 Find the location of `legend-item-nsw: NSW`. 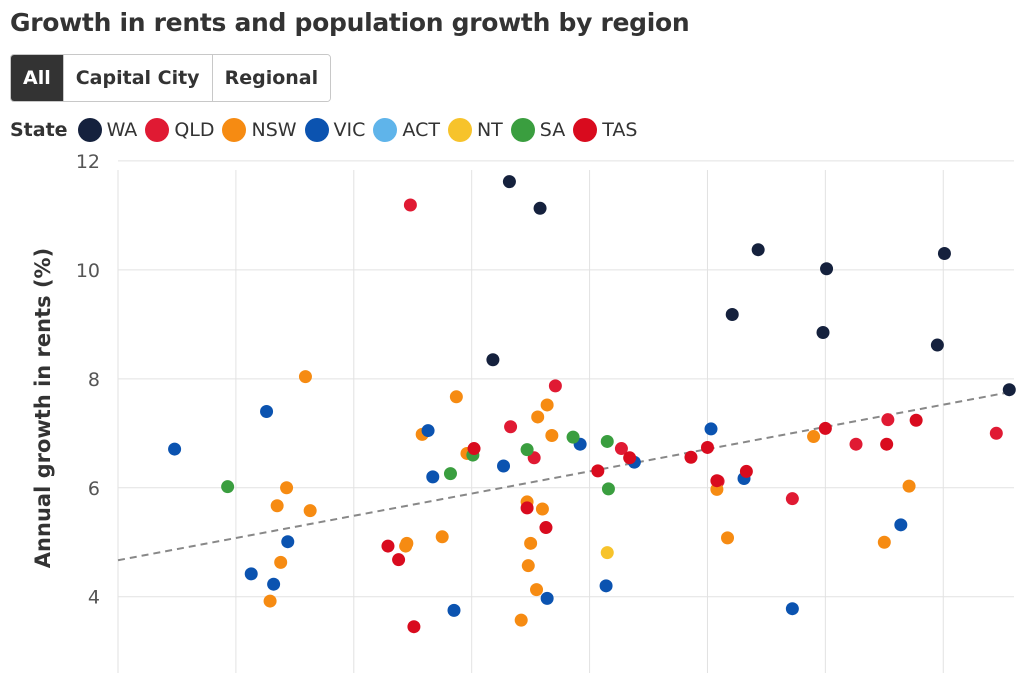

legend-item-nsw: NSW is located at coordinates (259, 130).